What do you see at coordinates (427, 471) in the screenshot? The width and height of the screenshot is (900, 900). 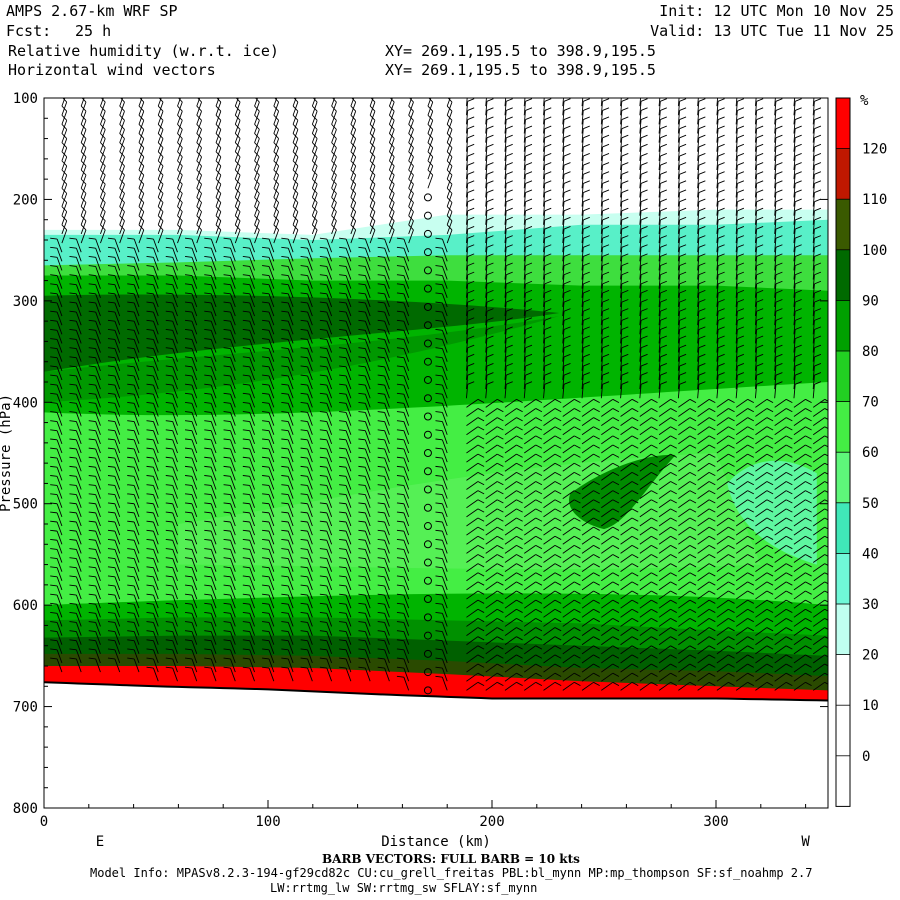 I see `calm-circle` at bounding box center [427, 471].